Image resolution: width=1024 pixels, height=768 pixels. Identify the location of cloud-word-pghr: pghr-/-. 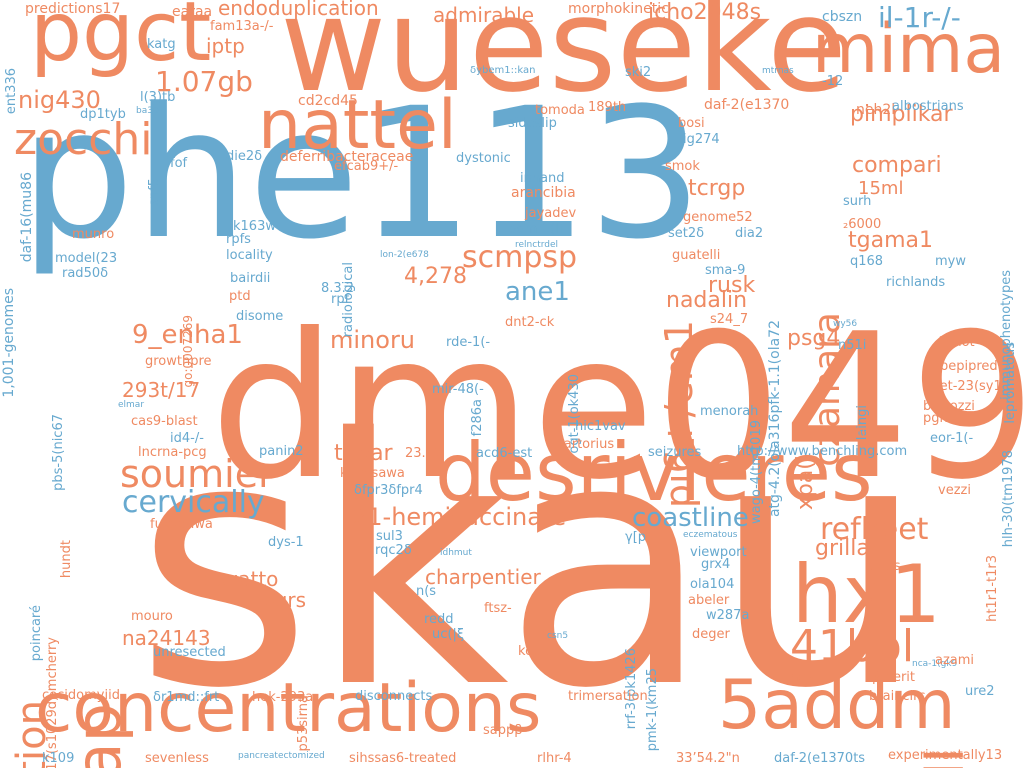
(945, 418).